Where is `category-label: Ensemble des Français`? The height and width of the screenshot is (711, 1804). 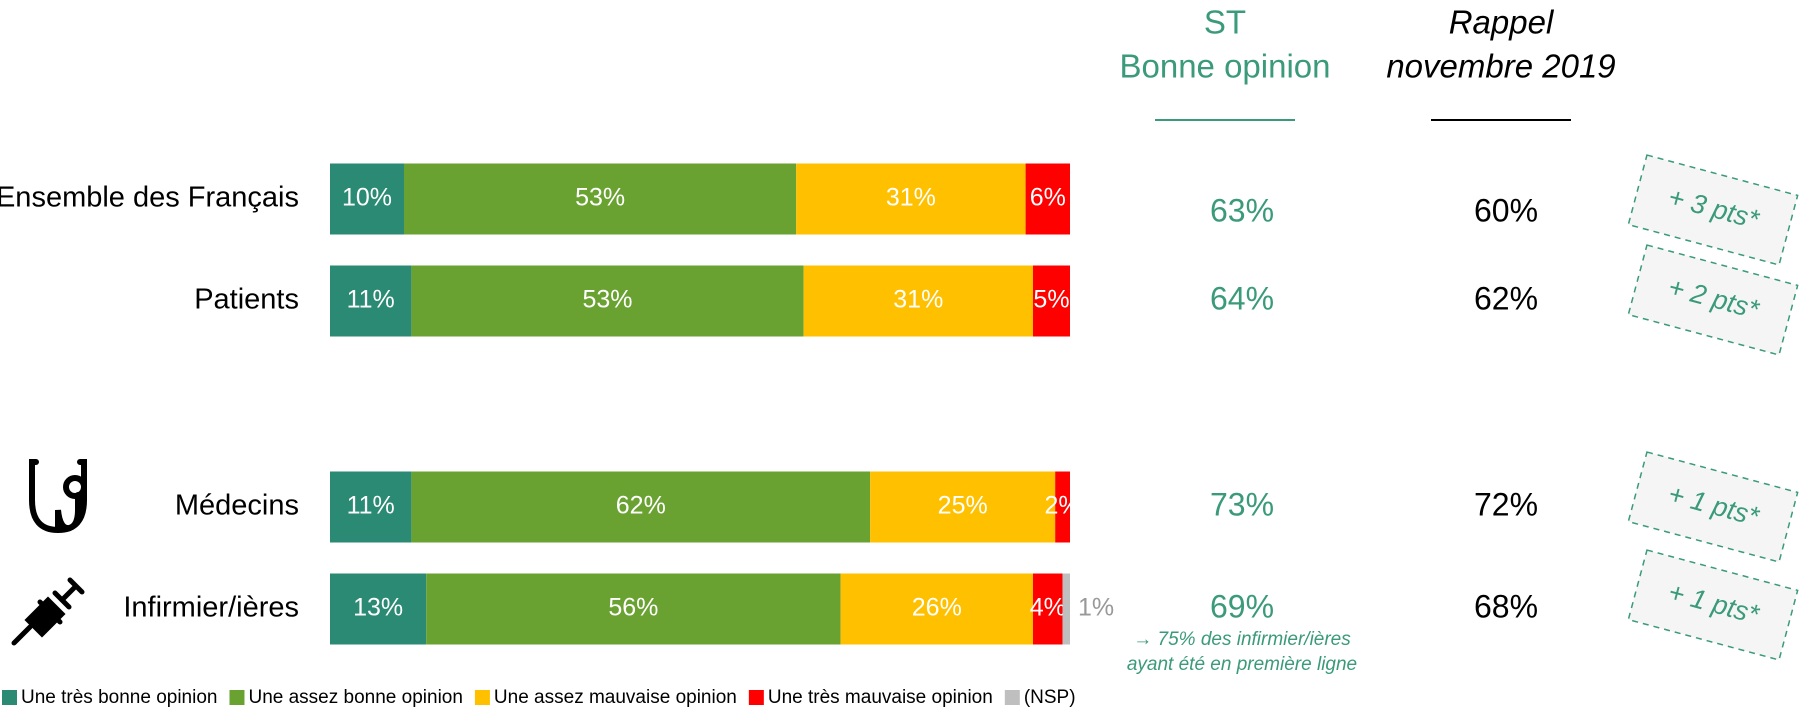 category-label: Ensemble des Français is located at coordinates (149, 198).